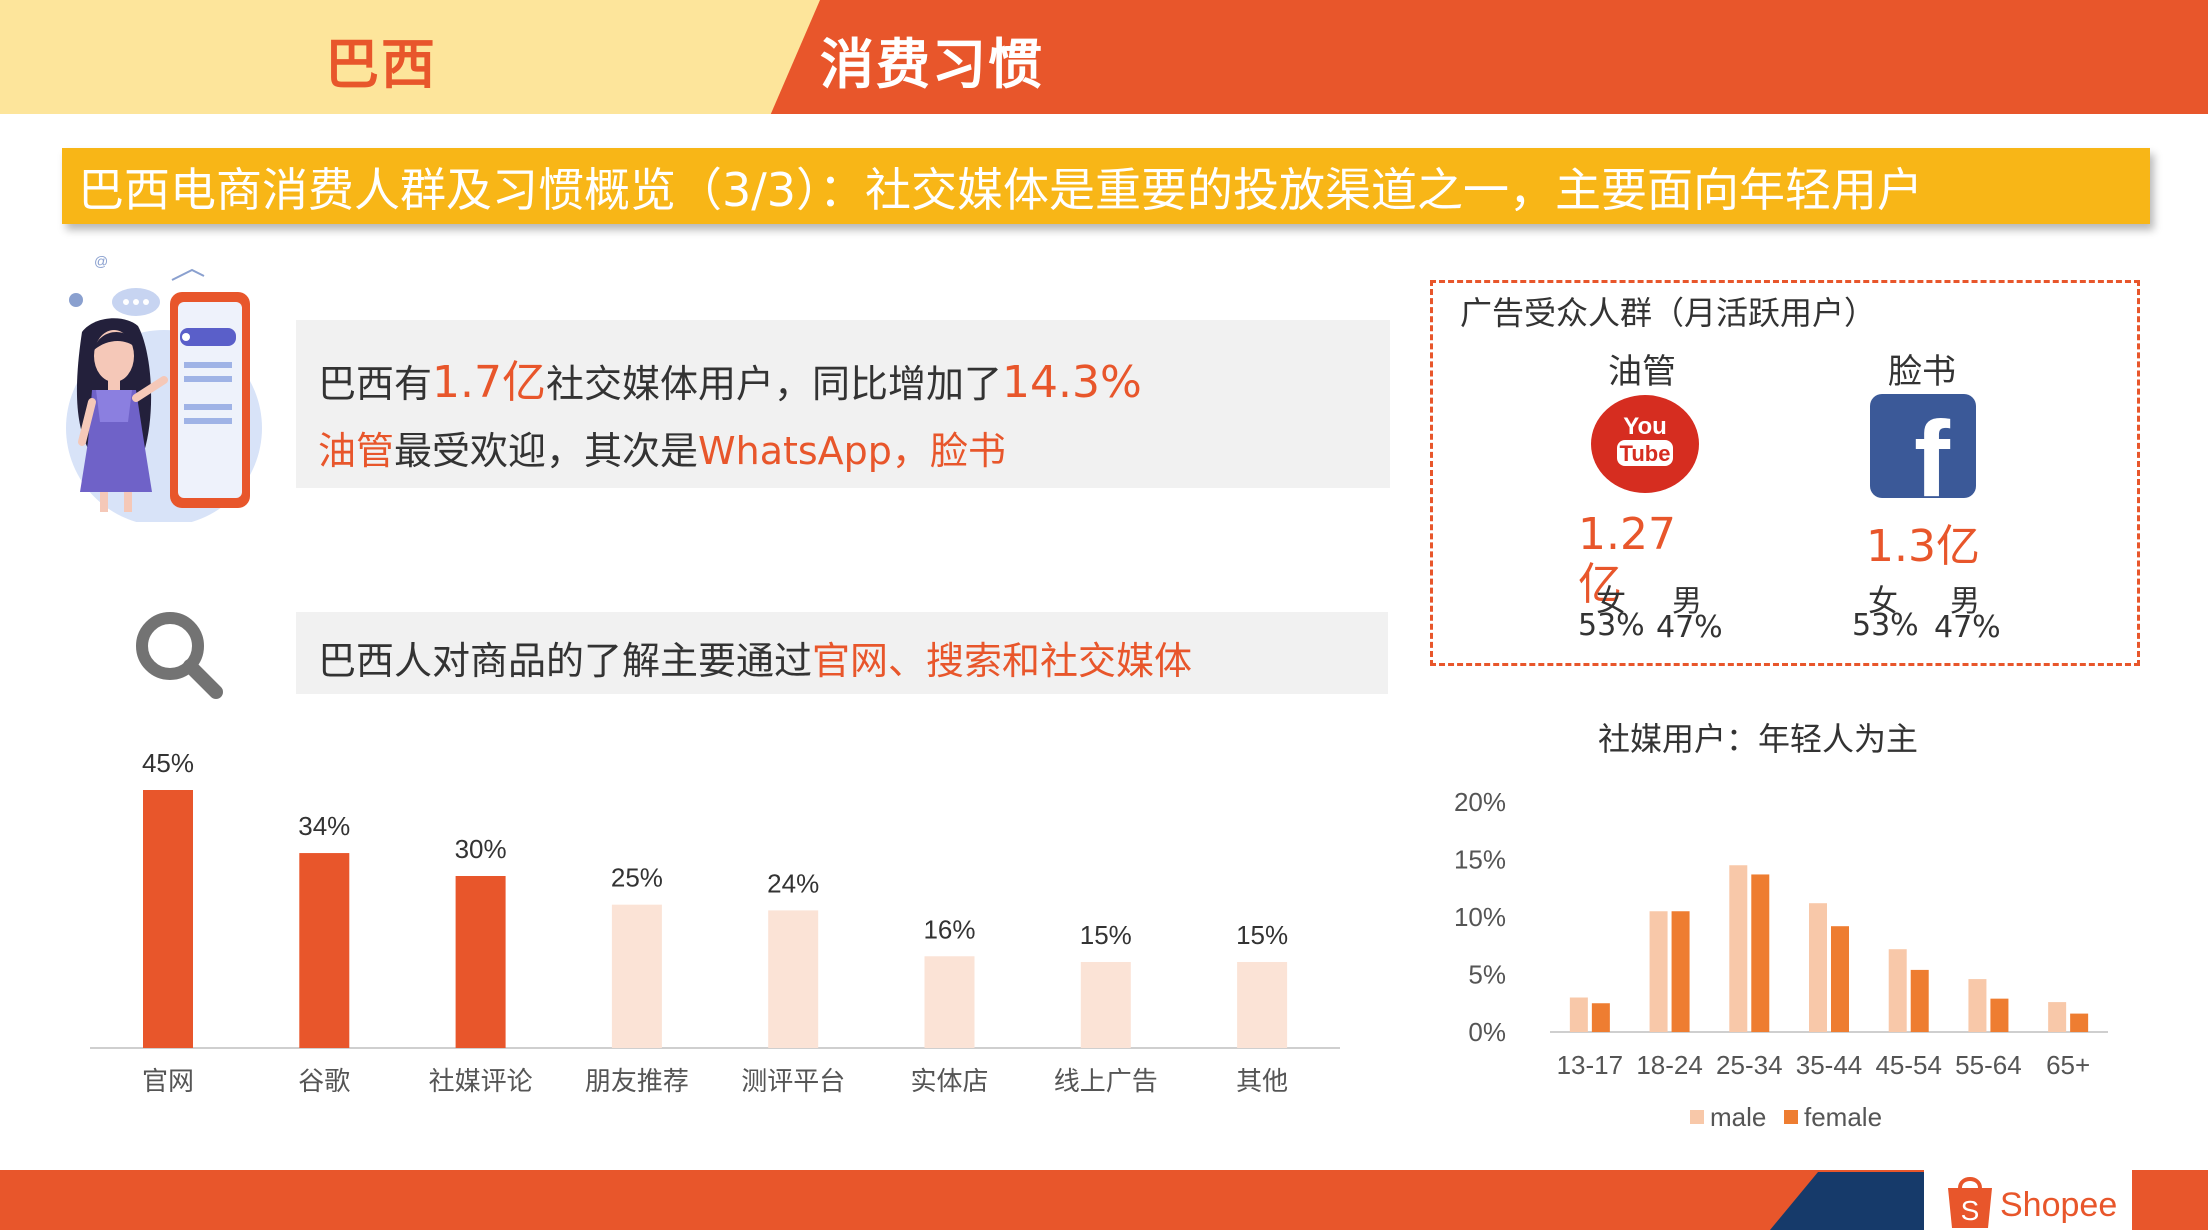 This screenshot has width=2208, height=1230. Describe the element at coordinates (481, 849) in the screenshot. I see `data-label: 30%` at that location.